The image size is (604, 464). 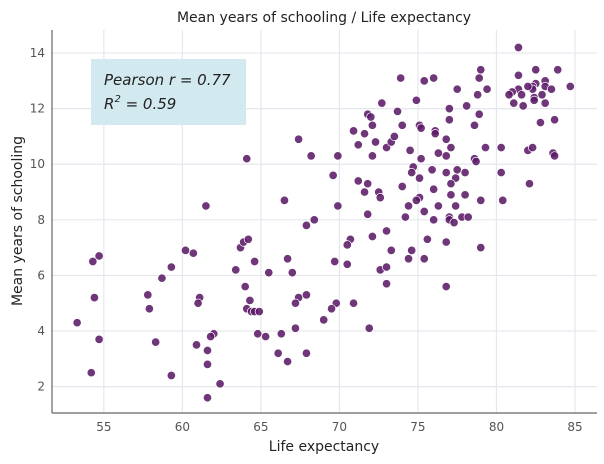 I want to click on x-tick-label: 75, so click(x=417, y=427).